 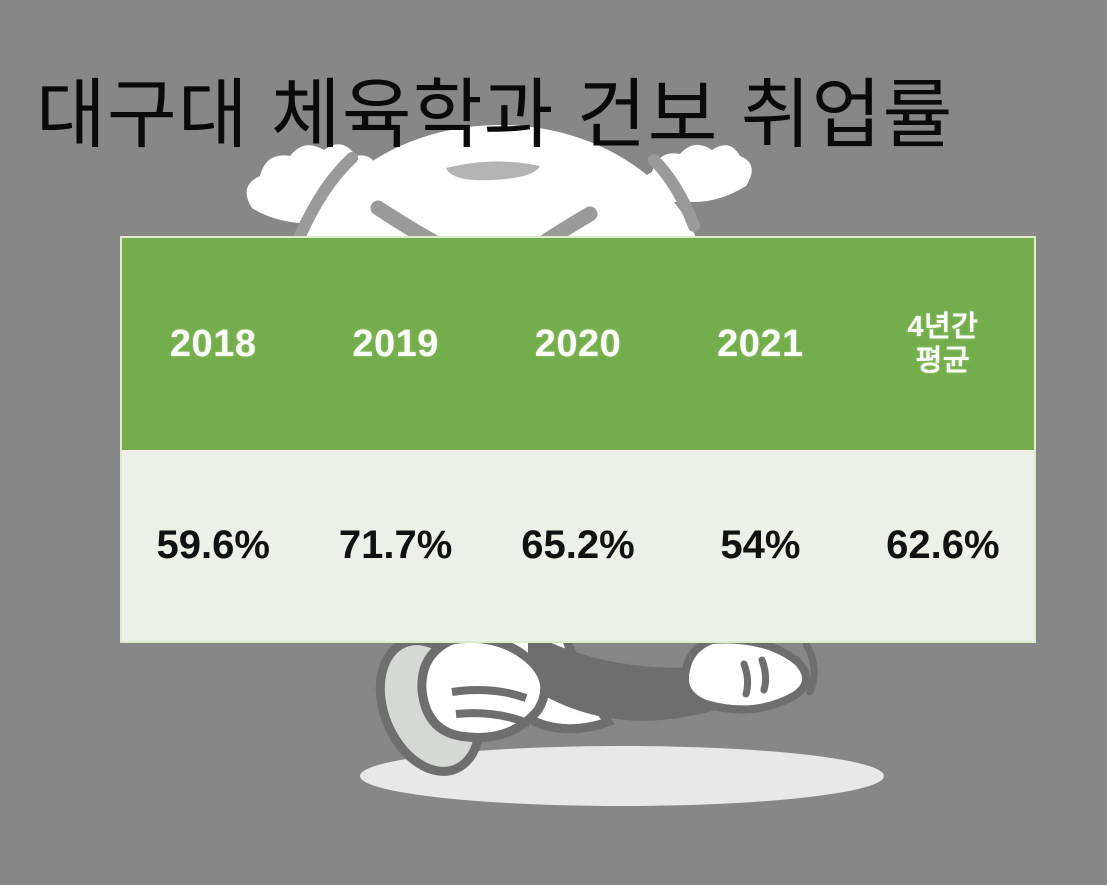 I want to click on value-cell-2020: 65.2%, so click(x=578, y=545).